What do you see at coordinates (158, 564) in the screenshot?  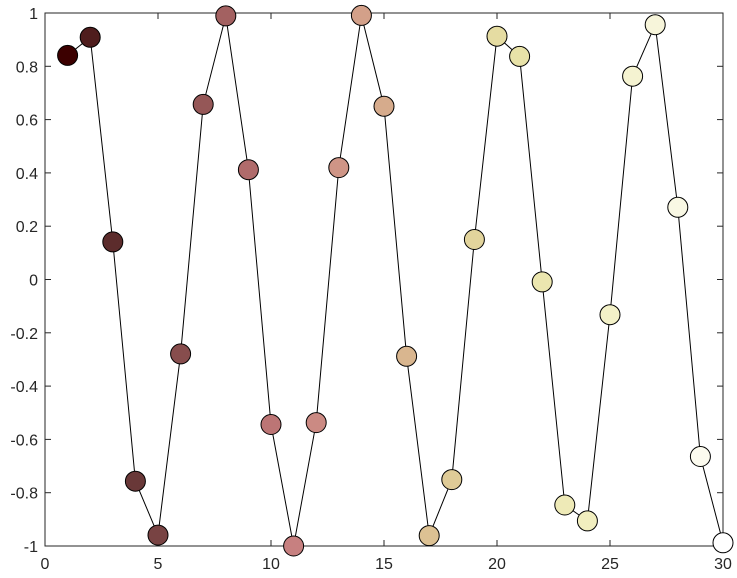 I see `x-tick-label: 5` at bounding box center [158, 564].